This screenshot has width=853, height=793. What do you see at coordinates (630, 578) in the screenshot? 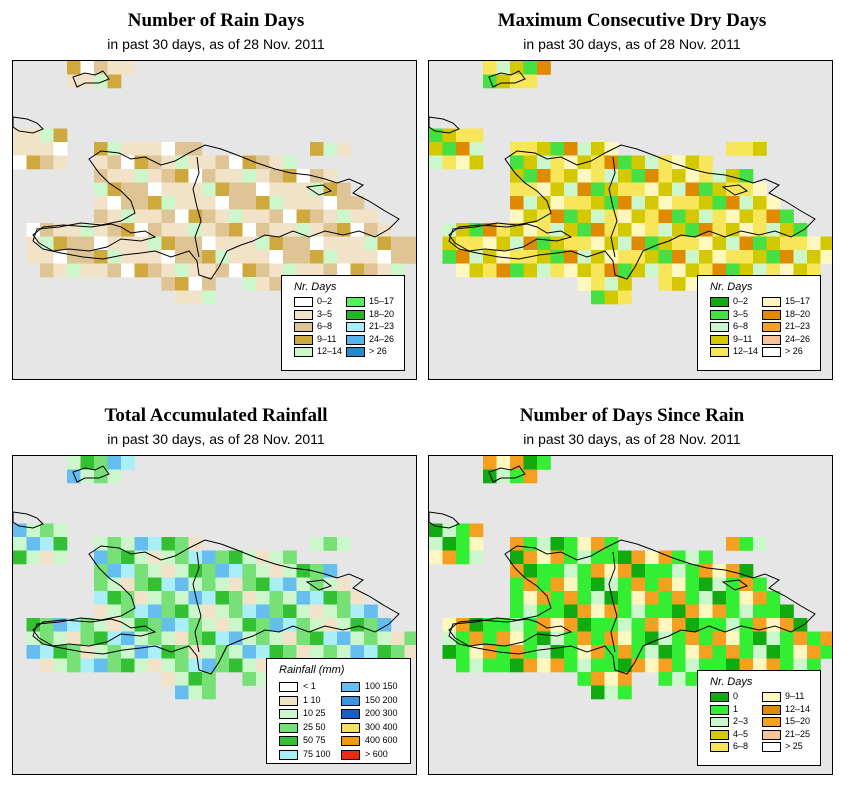
I see `map-canvas` at bounding box center [630, 578].